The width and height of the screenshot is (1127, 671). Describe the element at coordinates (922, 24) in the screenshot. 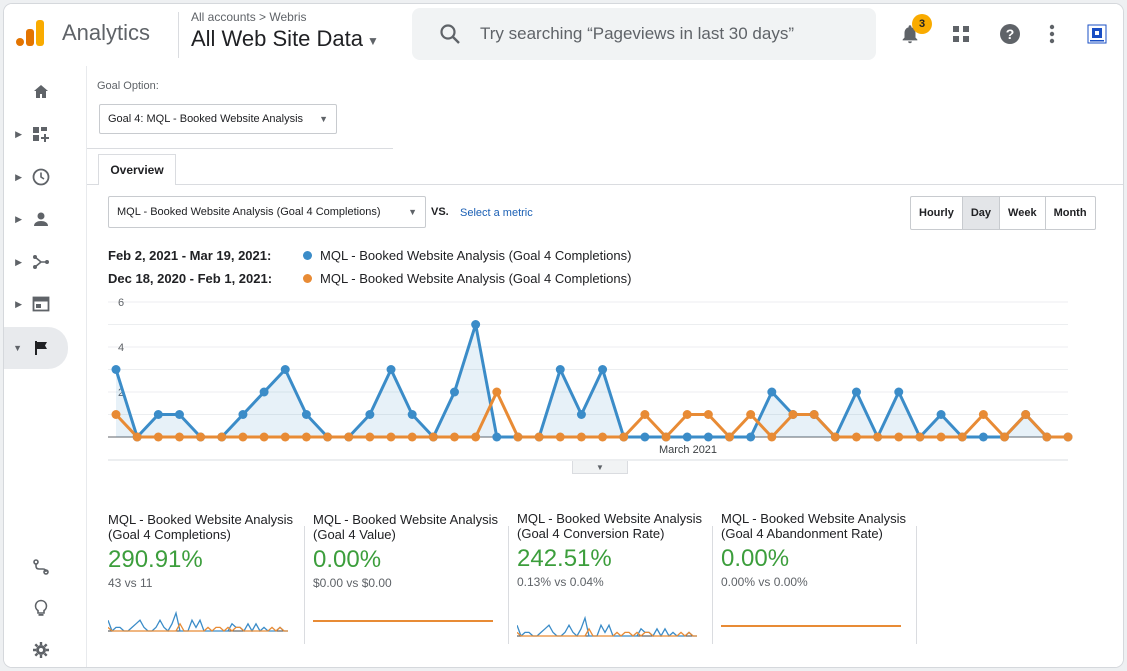

I see `notification-count-badge: 3` at that location.